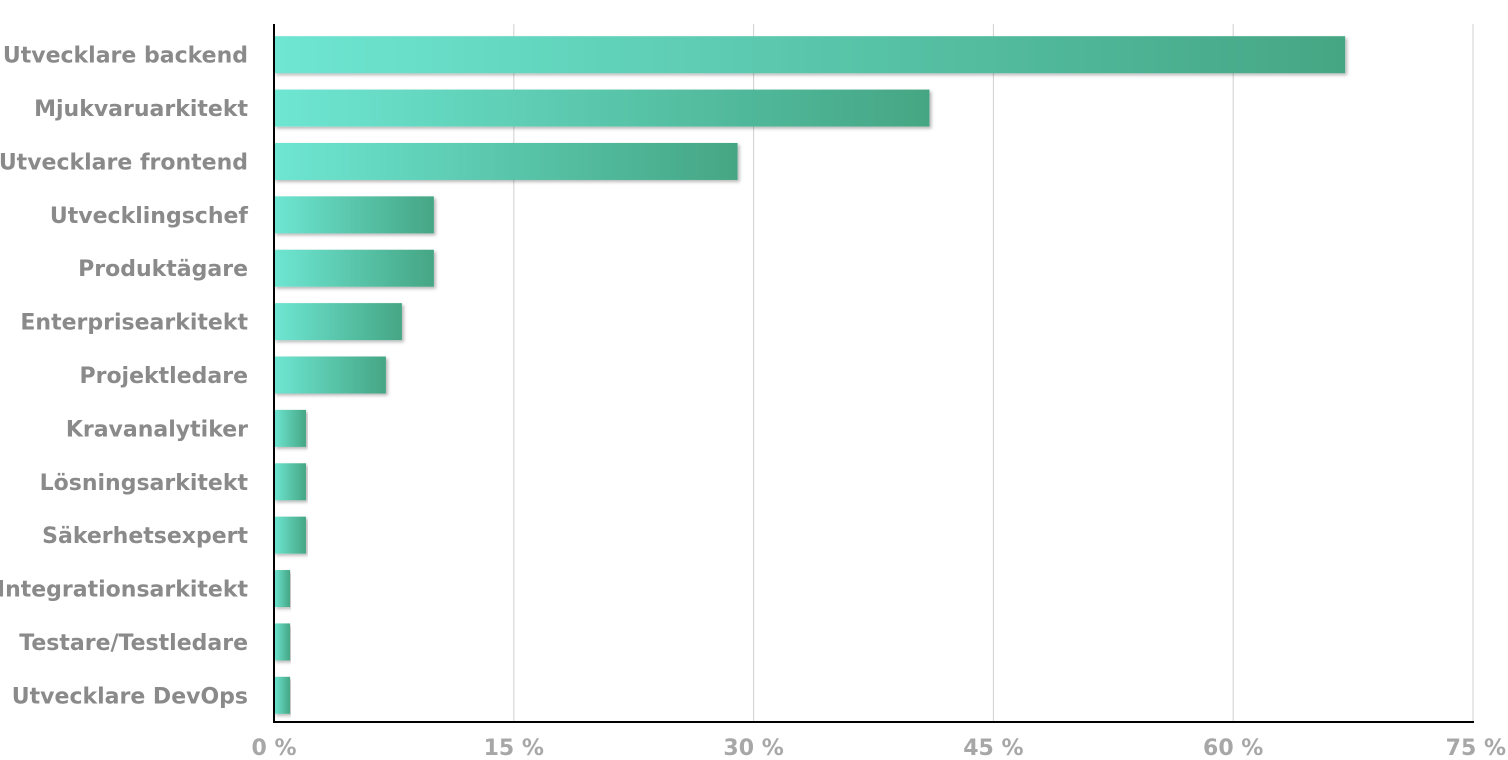 This screenshot has height=760, width=1508. What do you see at coordinates (157, 429) in the screenshot?
I see `category-label: Kravanalytiker` at bounding box center [157, 429].